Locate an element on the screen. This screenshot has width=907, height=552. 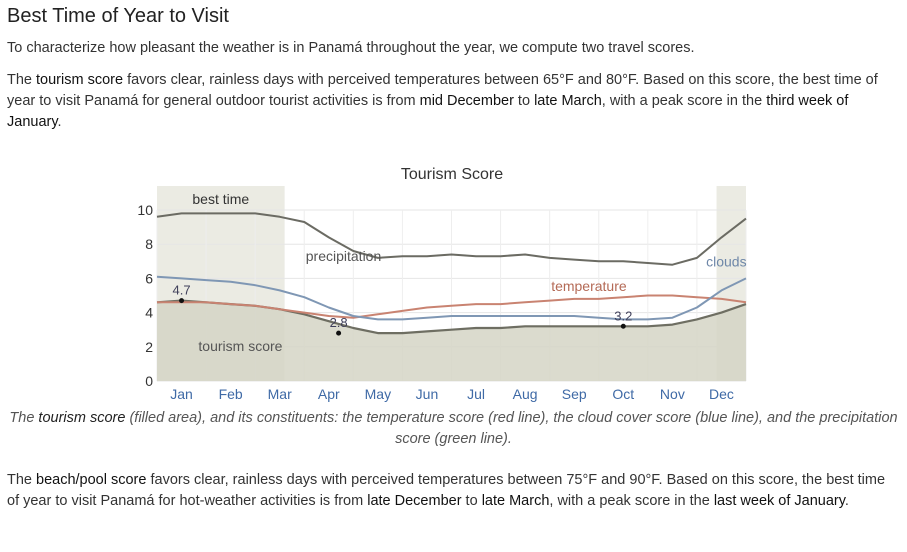
tourism-score-label: tourism score is located at coordinates (240, 346).